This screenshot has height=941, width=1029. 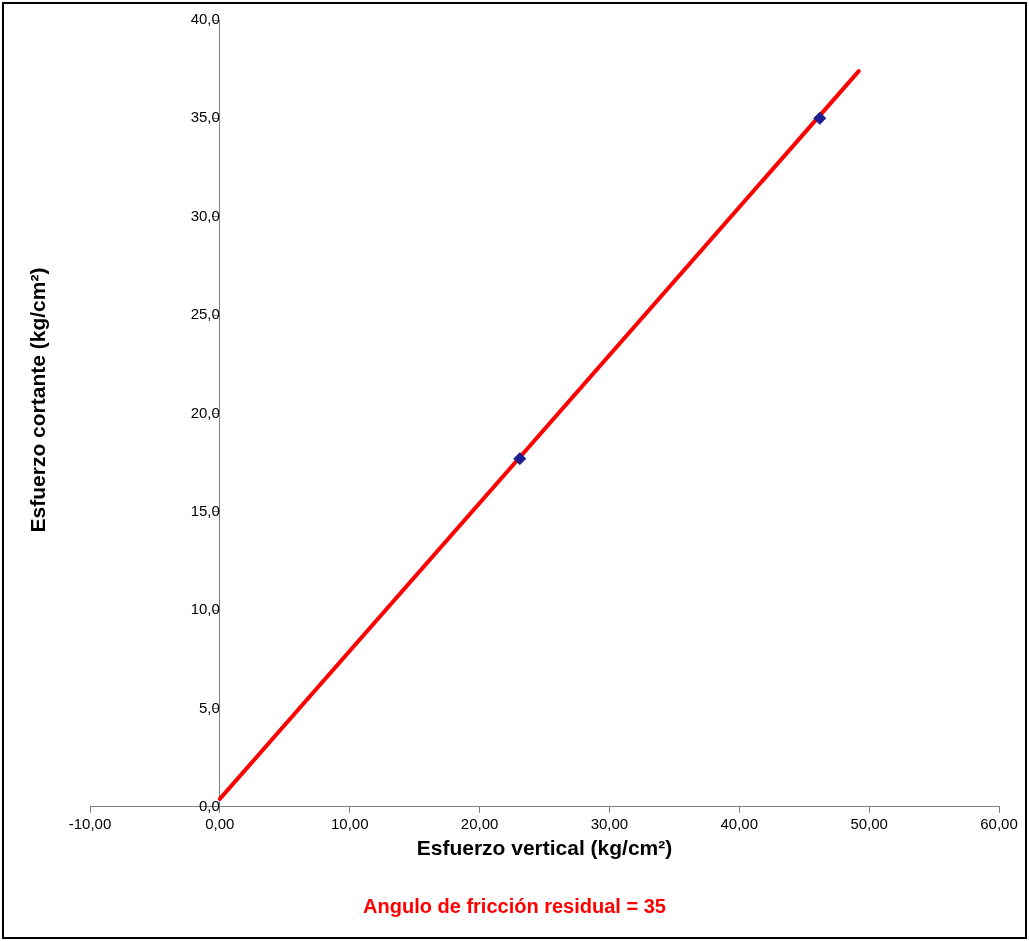 I want to click on x-tick-label: 30,00, so click(x=609, y=823).